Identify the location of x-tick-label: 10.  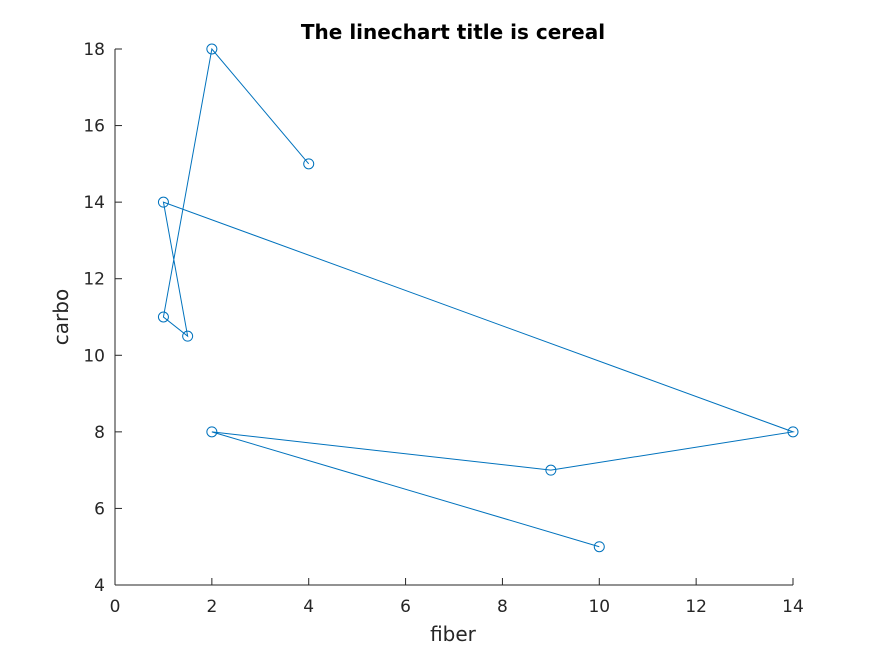
(599, 607).